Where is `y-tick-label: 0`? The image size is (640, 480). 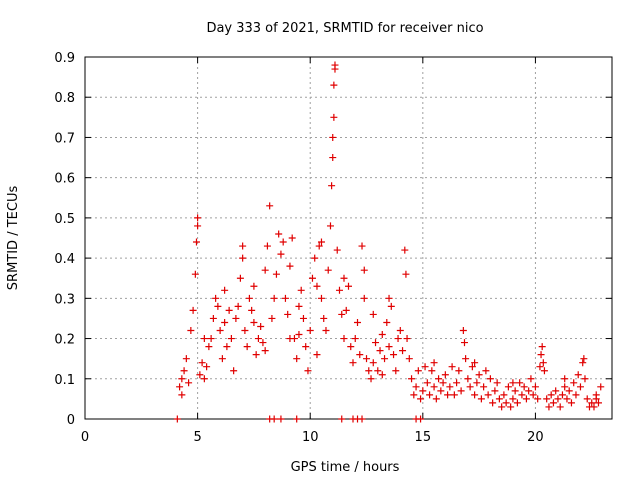 y-tick-label: 0 is located at coordinates (71, 420).